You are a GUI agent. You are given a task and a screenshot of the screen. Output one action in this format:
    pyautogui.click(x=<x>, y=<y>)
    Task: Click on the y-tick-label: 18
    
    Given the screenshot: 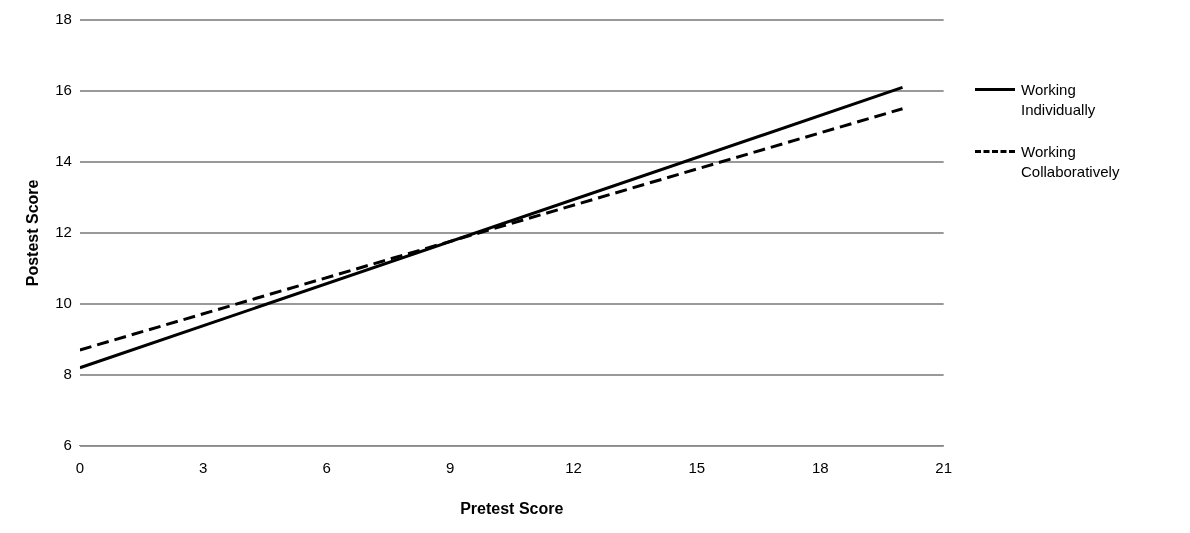 What is the action you would take?
    pyautogui.click(x=63, y=19)
    